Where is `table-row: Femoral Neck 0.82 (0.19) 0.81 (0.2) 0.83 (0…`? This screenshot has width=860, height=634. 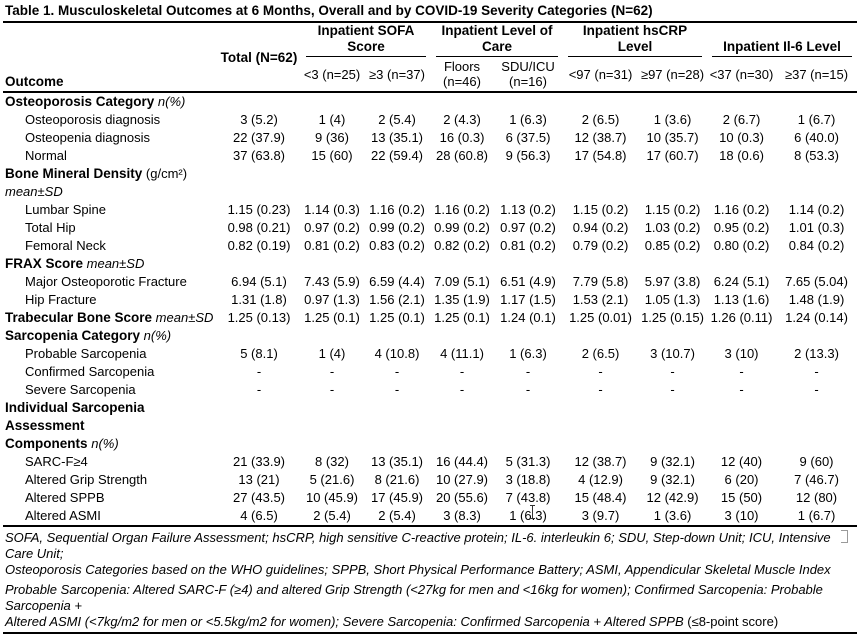
table-row: Femoral Neck 0.82 (0.19) 0.81 (0.2) 0.83 (0… is located at coordinates (430, 246).